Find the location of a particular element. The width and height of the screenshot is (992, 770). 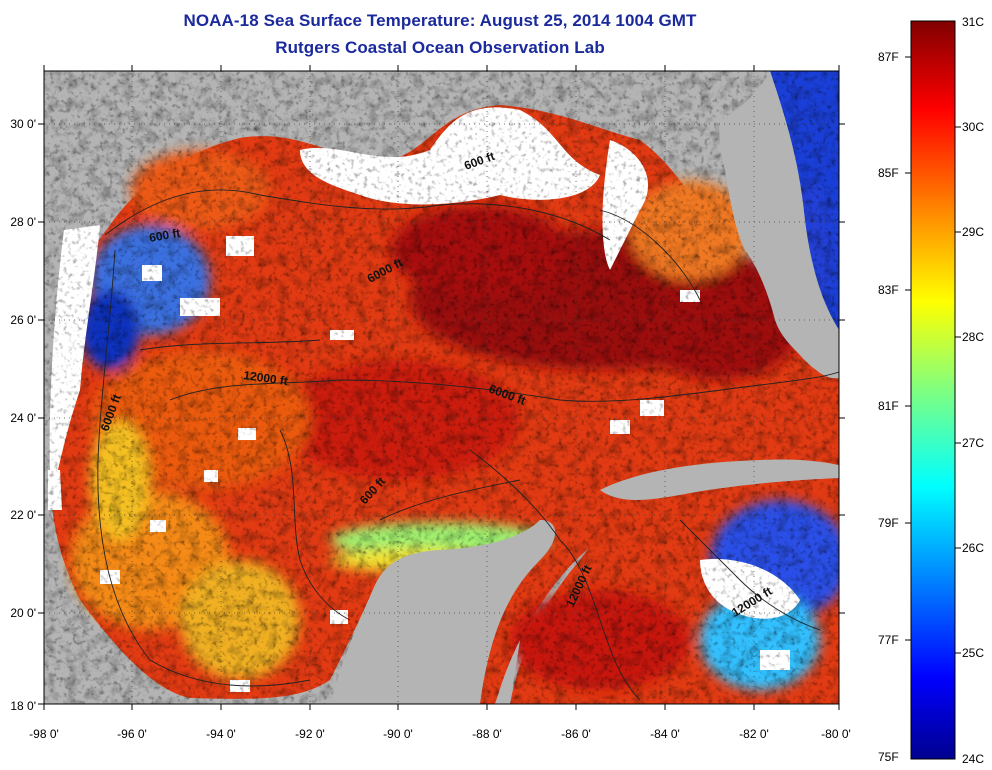

lon-label: -96 0' is located at coordinates (132, 734).